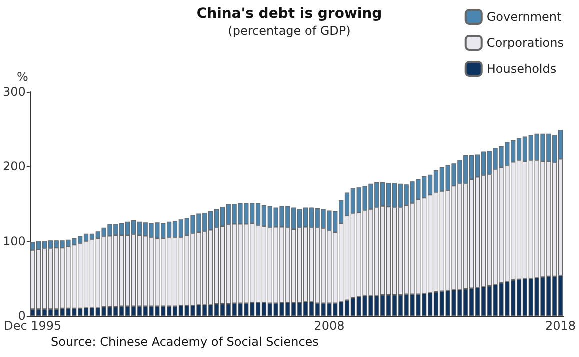 The height and width of the screenshot is (357, 579). What do you see at coordinates (22, 77) in the screenshot?
I see `y-axis-title: %` at bounding box center [22, 77].